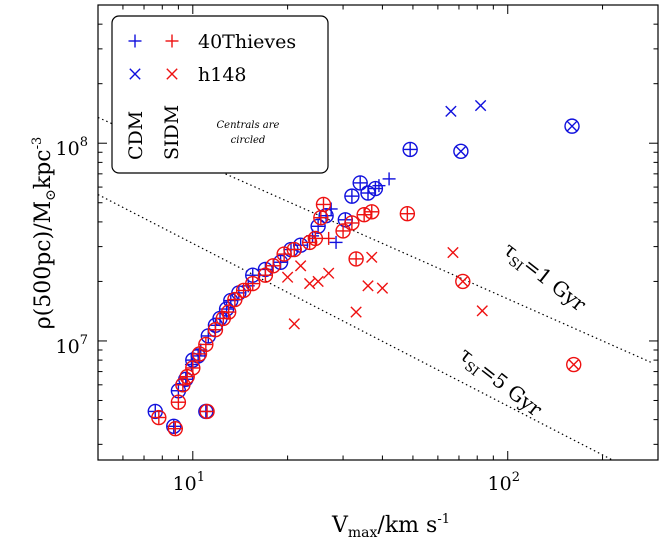 The width and height of the screenshot is (663, 540). What do you see at coordinates (44, 233) in the screenshot?
I see `y-axis-label: ρ(500pc)/M⊙kpc-3` at bounding box center [44, 233].